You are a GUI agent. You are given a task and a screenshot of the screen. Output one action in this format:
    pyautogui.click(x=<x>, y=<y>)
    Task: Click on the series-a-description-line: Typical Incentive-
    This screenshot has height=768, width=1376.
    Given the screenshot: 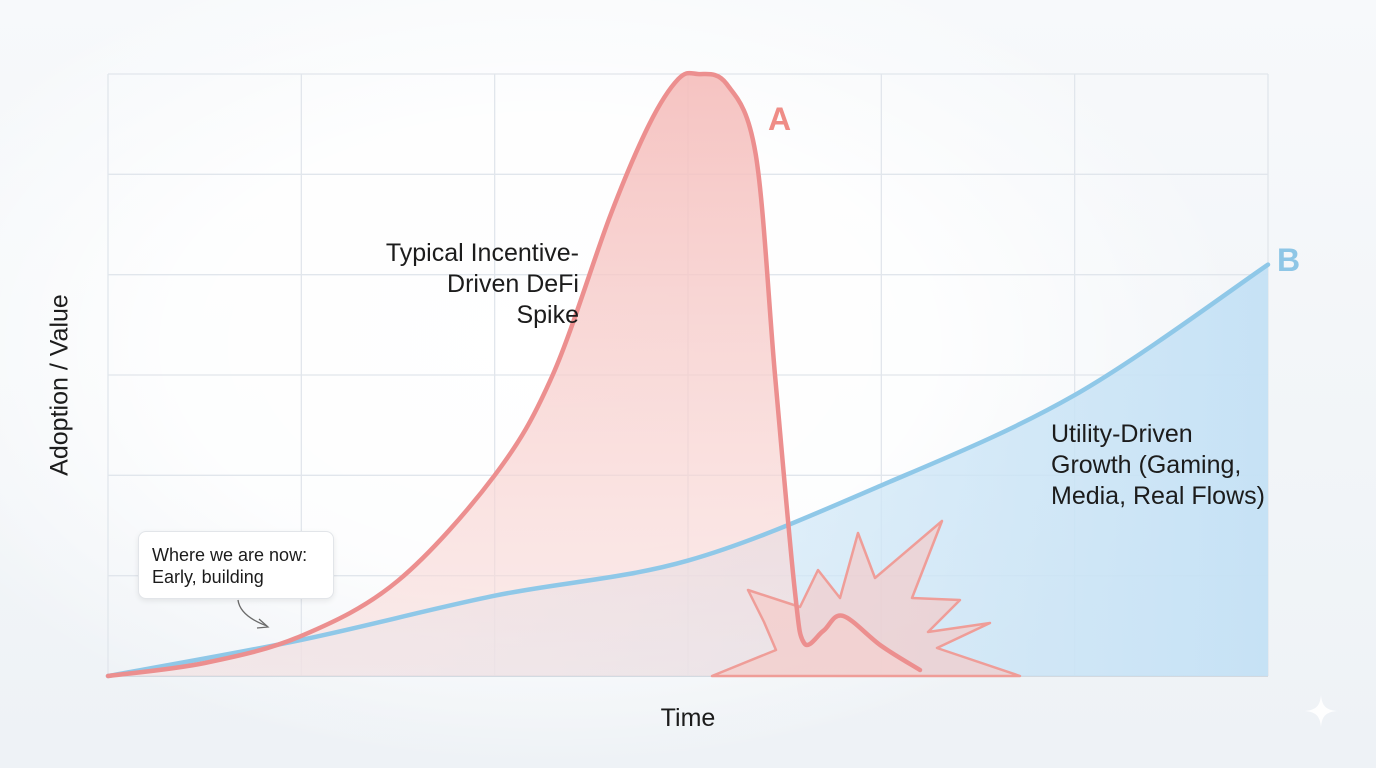 What is the action you would take?
    pyautogui.click(x=482, y=253)
    